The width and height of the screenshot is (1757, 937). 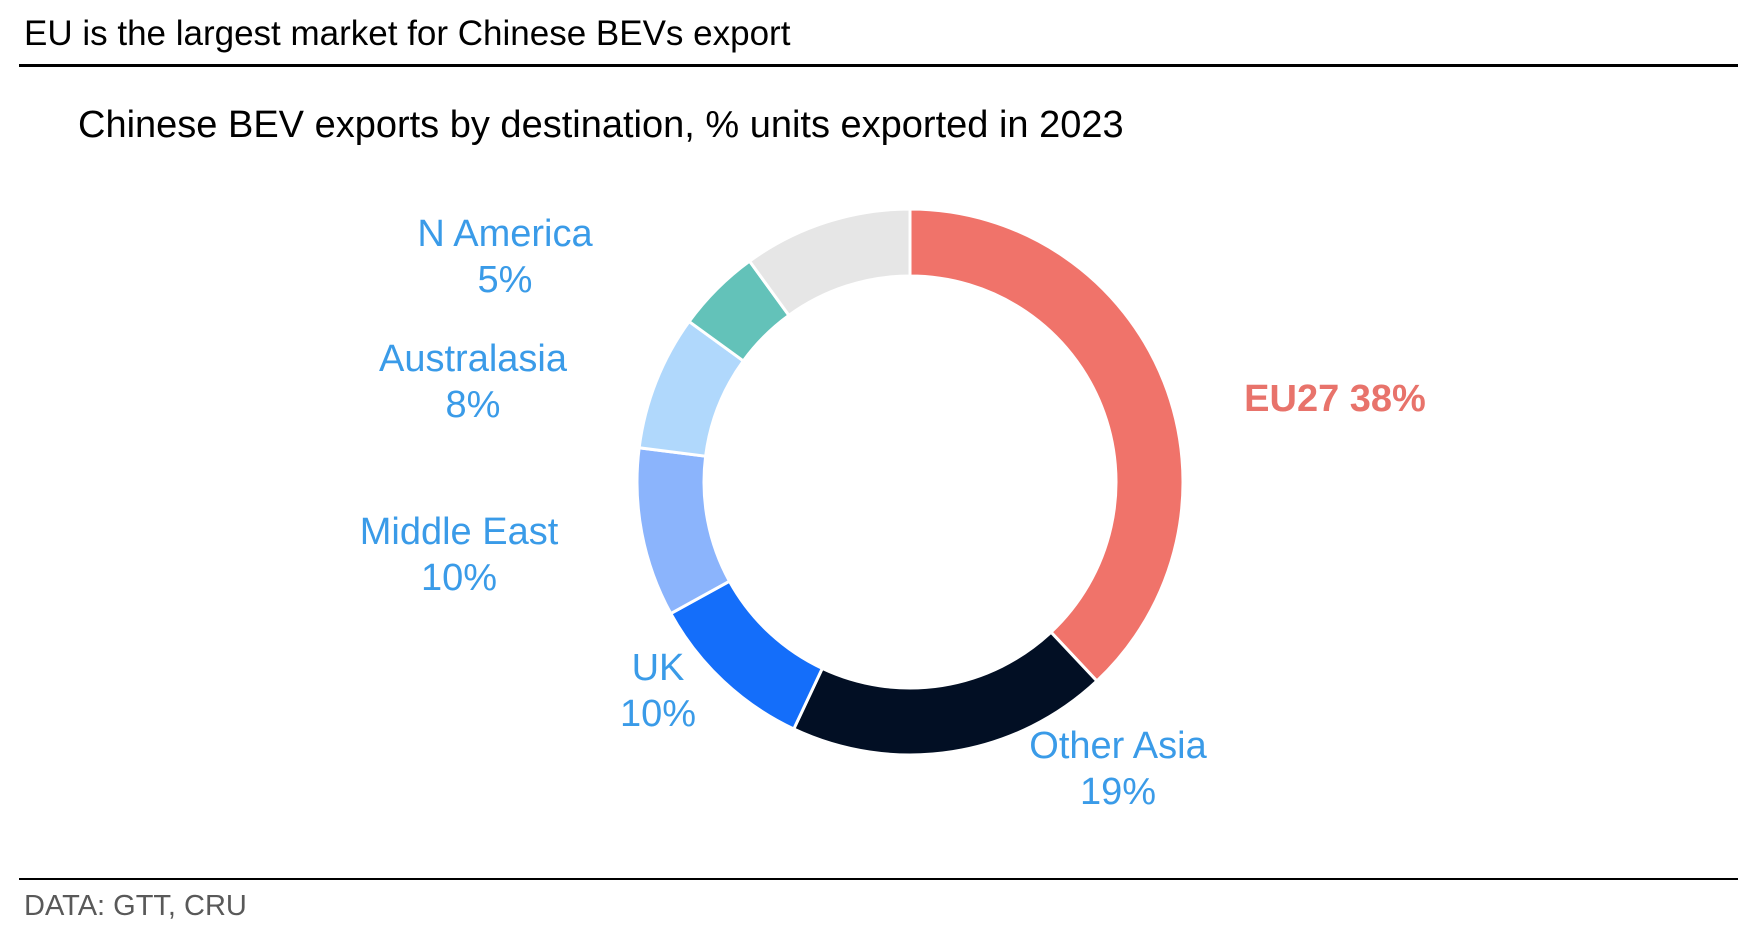 I want to click on slice-label-other-asia: Other Asia 19%, so click(x=1118, y=769).